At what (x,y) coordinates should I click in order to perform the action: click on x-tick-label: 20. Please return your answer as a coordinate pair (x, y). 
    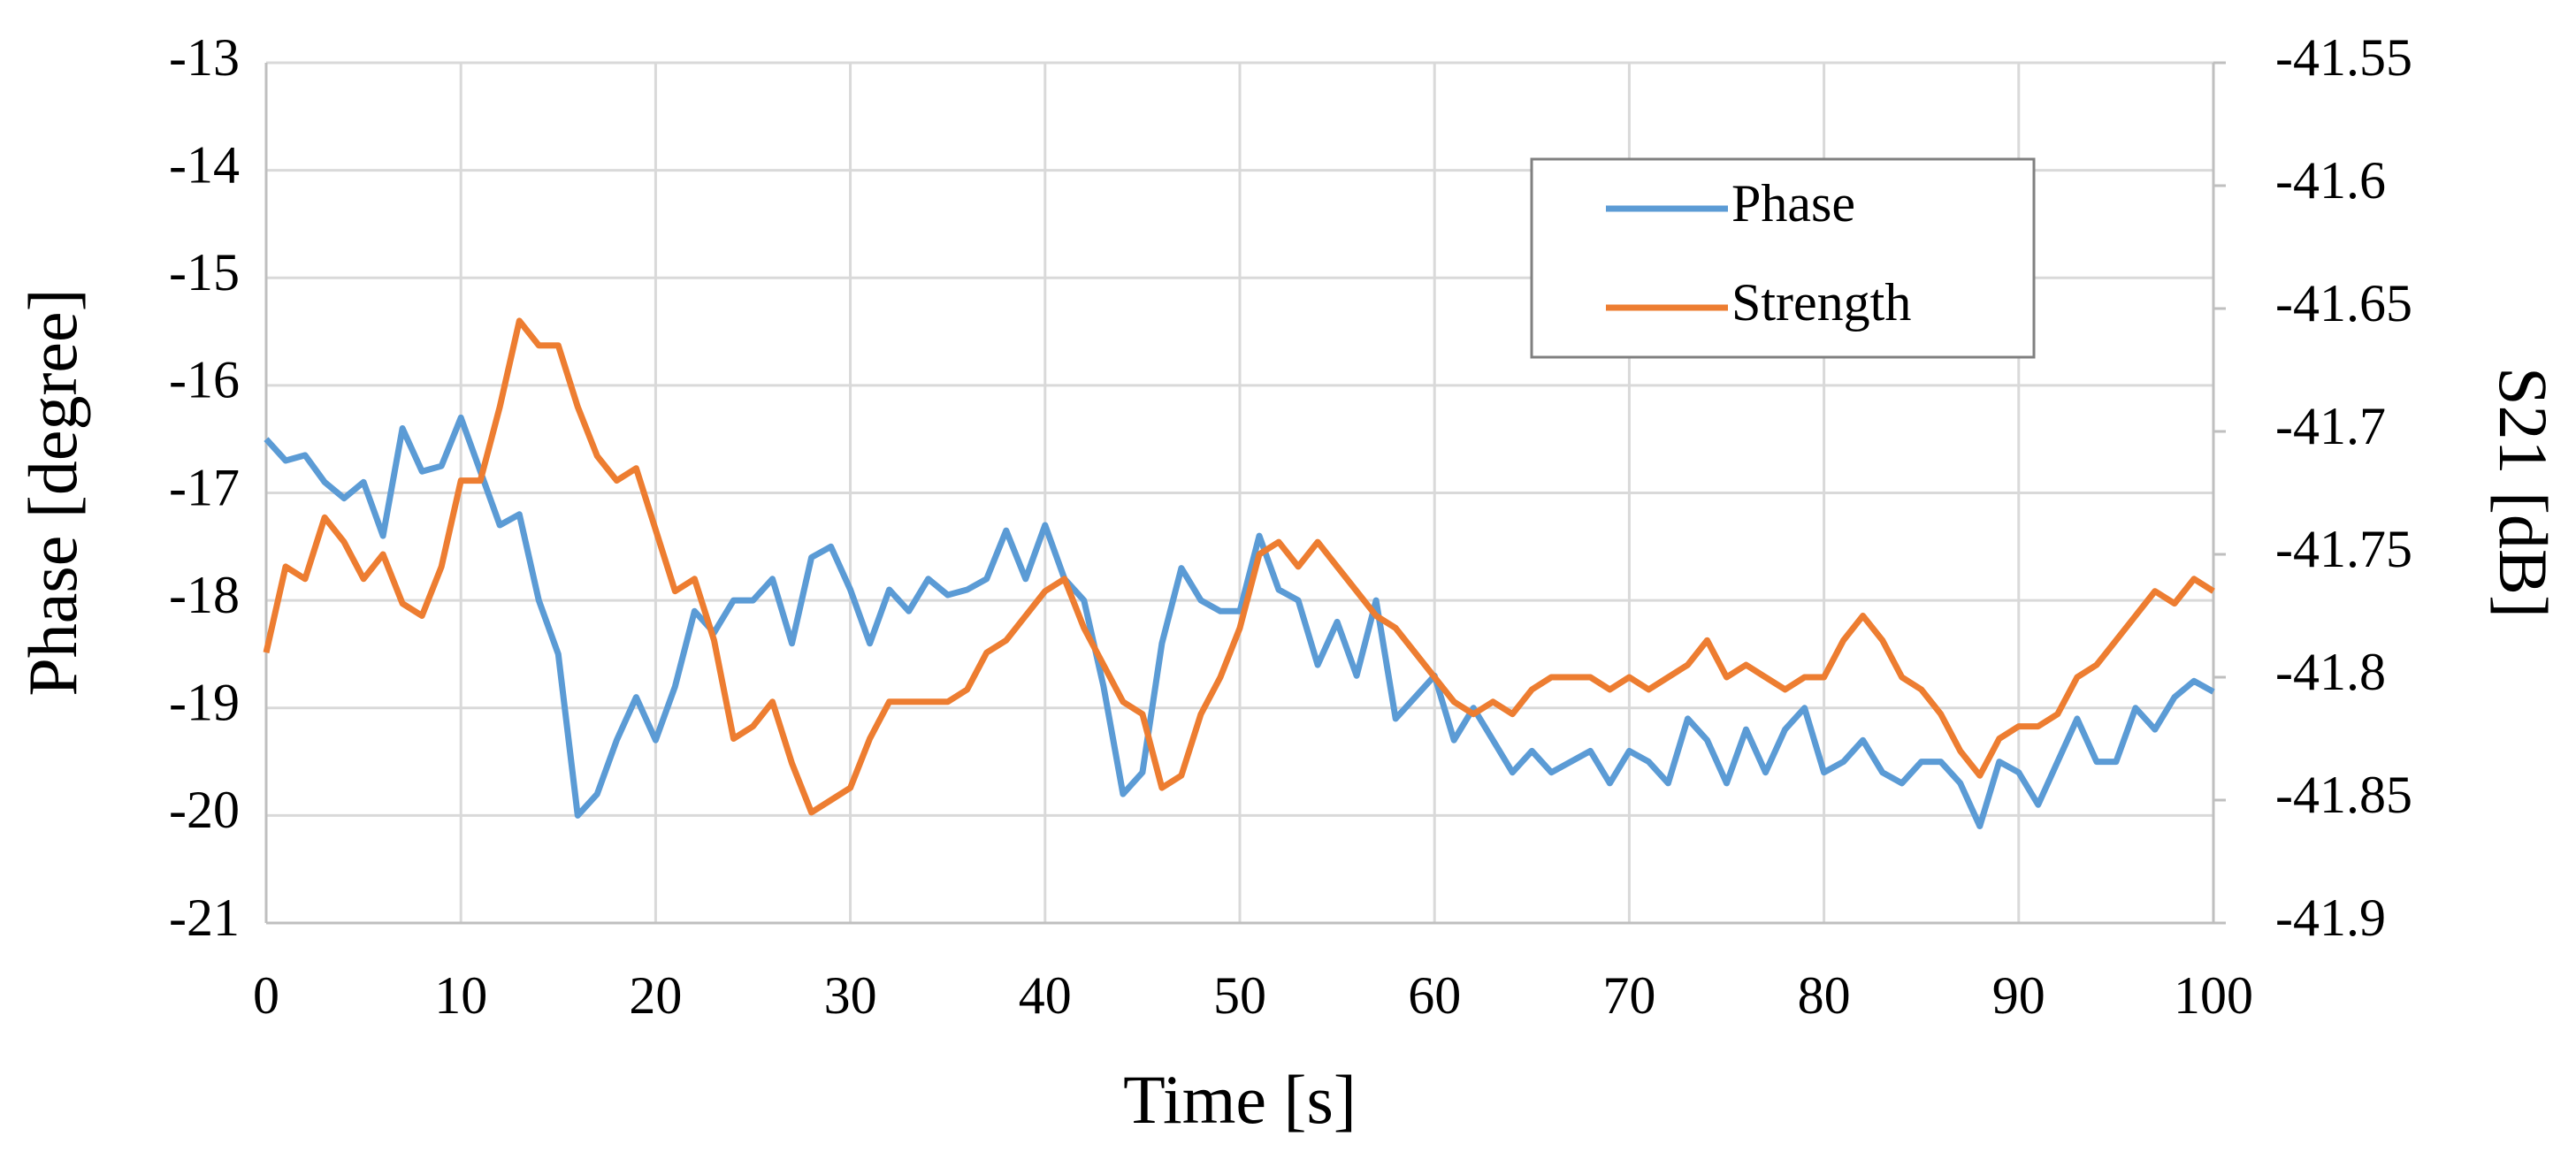
    Looking at the image, I should click on (656, 996).